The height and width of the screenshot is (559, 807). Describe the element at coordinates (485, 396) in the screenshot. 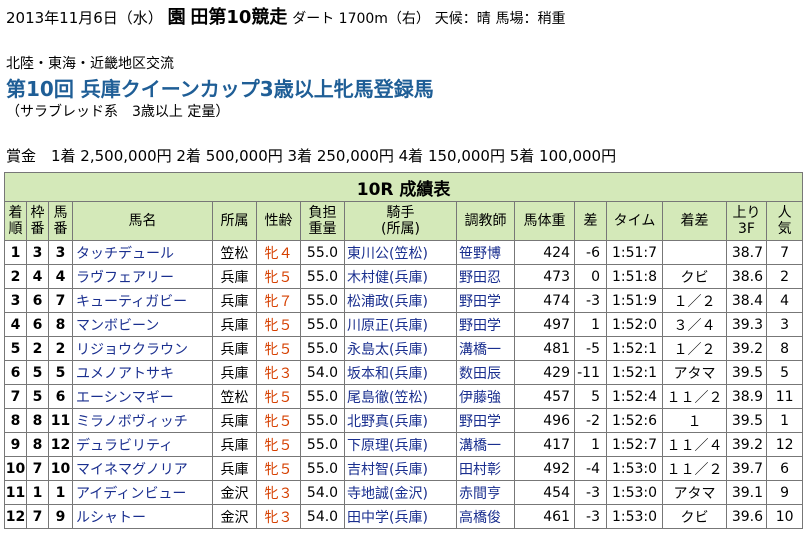

I see `trainer-cell: 伊藤強` at that location.